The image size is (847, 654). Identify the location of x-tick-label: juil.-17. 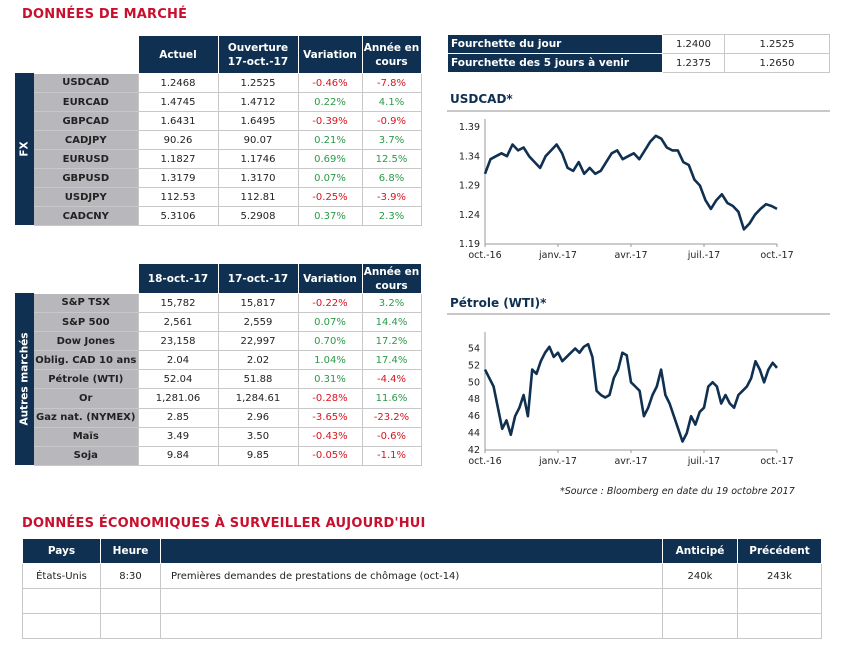
(703, 255).